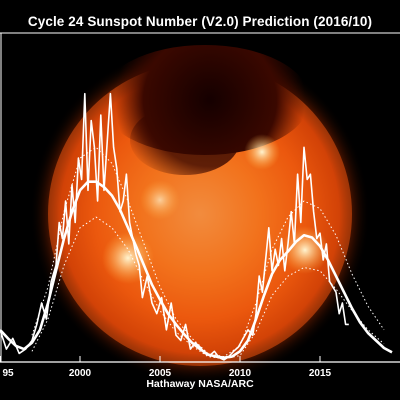 The height and width of the screenshot is (400, 400). Describe the element at coordinates (200, 384) in the screenshot. I see `chart-credit: Hathaway NASA/ARC` at that location.